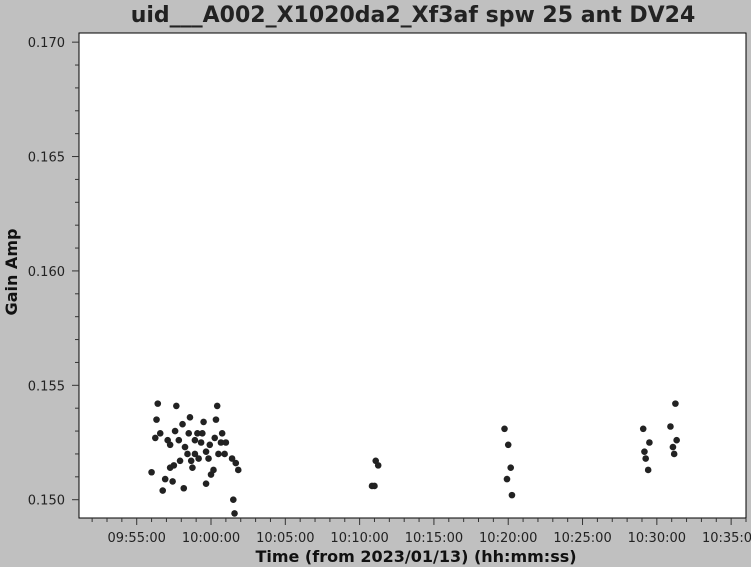  I want to click on x-tick-label: 09:55:00, so click(137, 538).